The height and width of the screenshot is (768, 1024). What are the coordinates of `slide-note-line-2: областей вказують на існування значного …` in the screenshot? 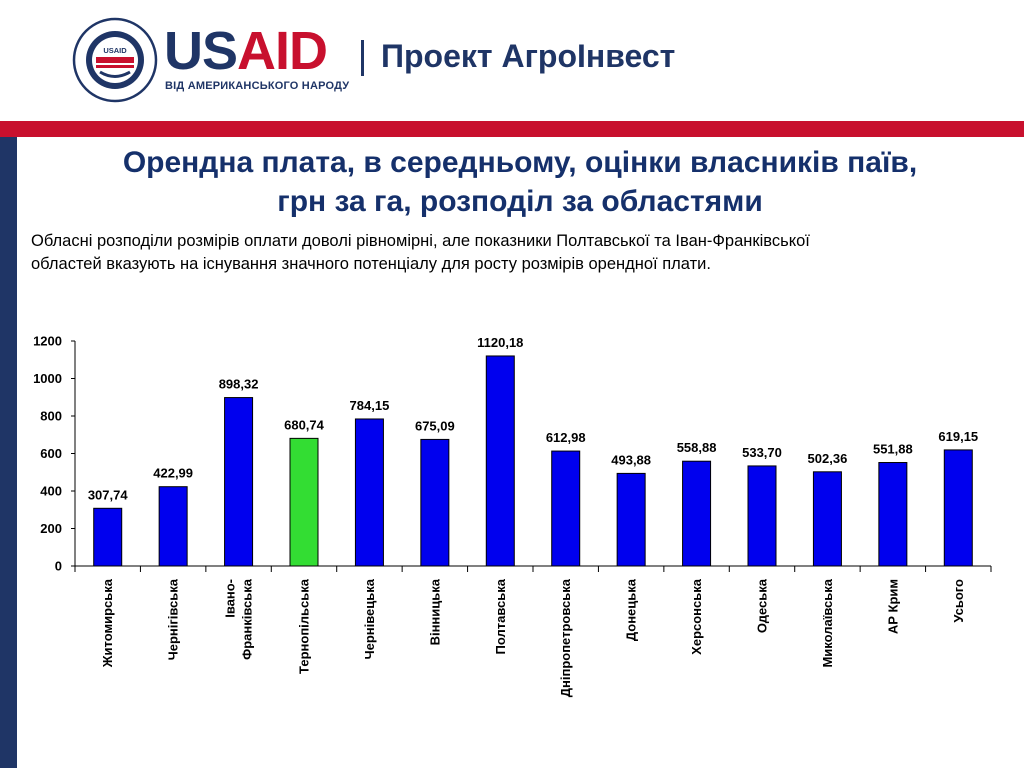 It's located at (371, 264).